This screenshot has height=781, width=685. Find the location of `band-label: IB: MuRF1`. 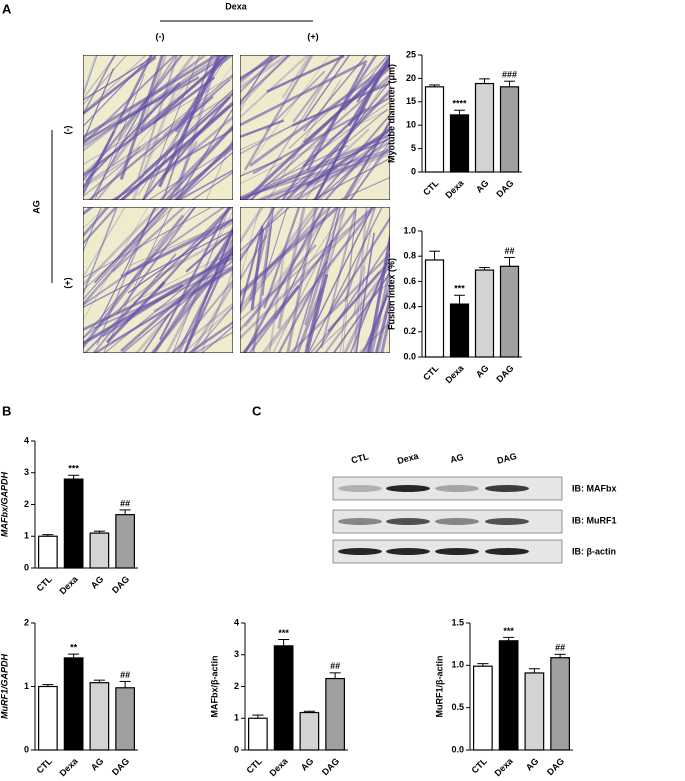

band-label: IB: MuRF1 is located at coordinates (594, 520).